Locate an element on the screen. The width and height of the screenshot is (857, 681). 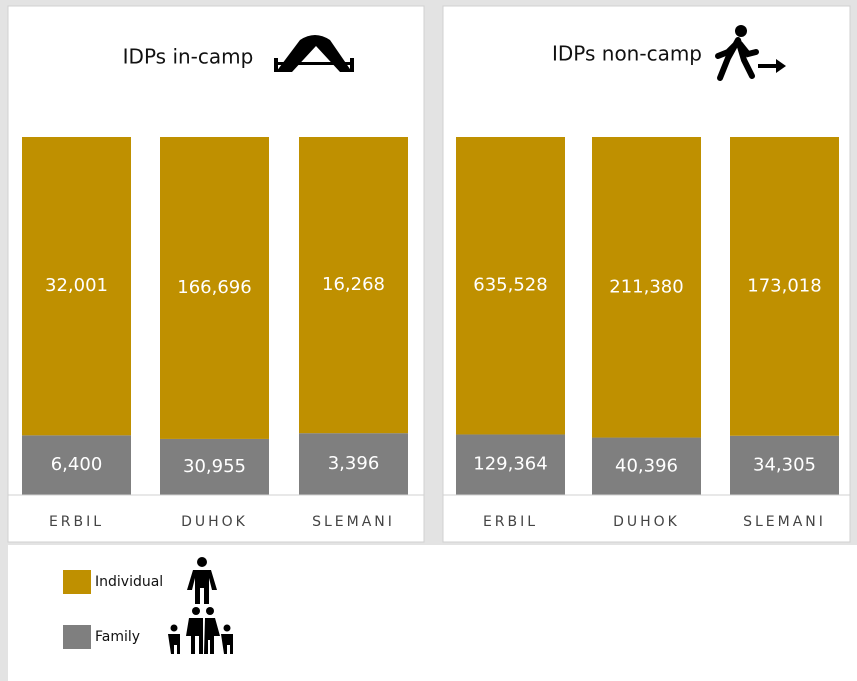
value-label: 32,001 is located at coordinates (76, 285).